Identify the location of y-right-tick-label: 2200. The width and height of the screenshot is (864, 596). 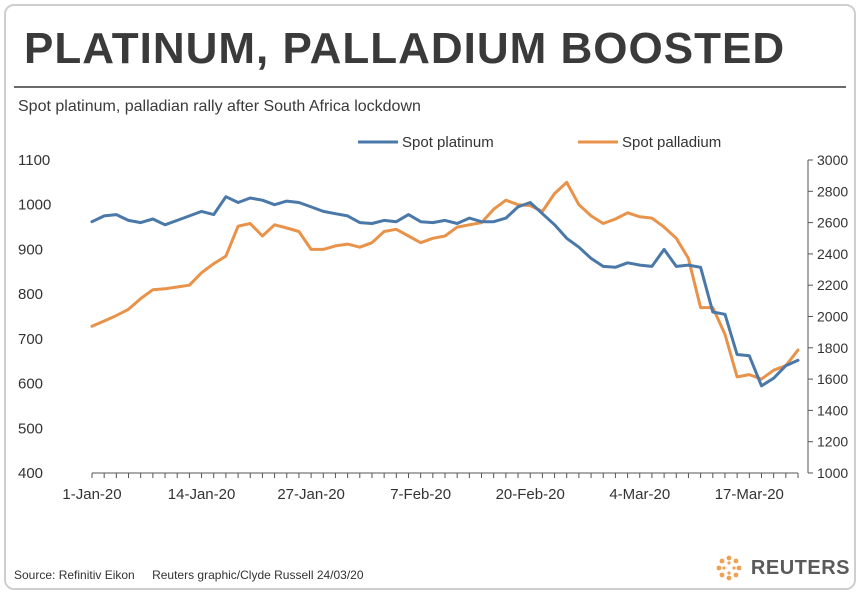
(832, 285).